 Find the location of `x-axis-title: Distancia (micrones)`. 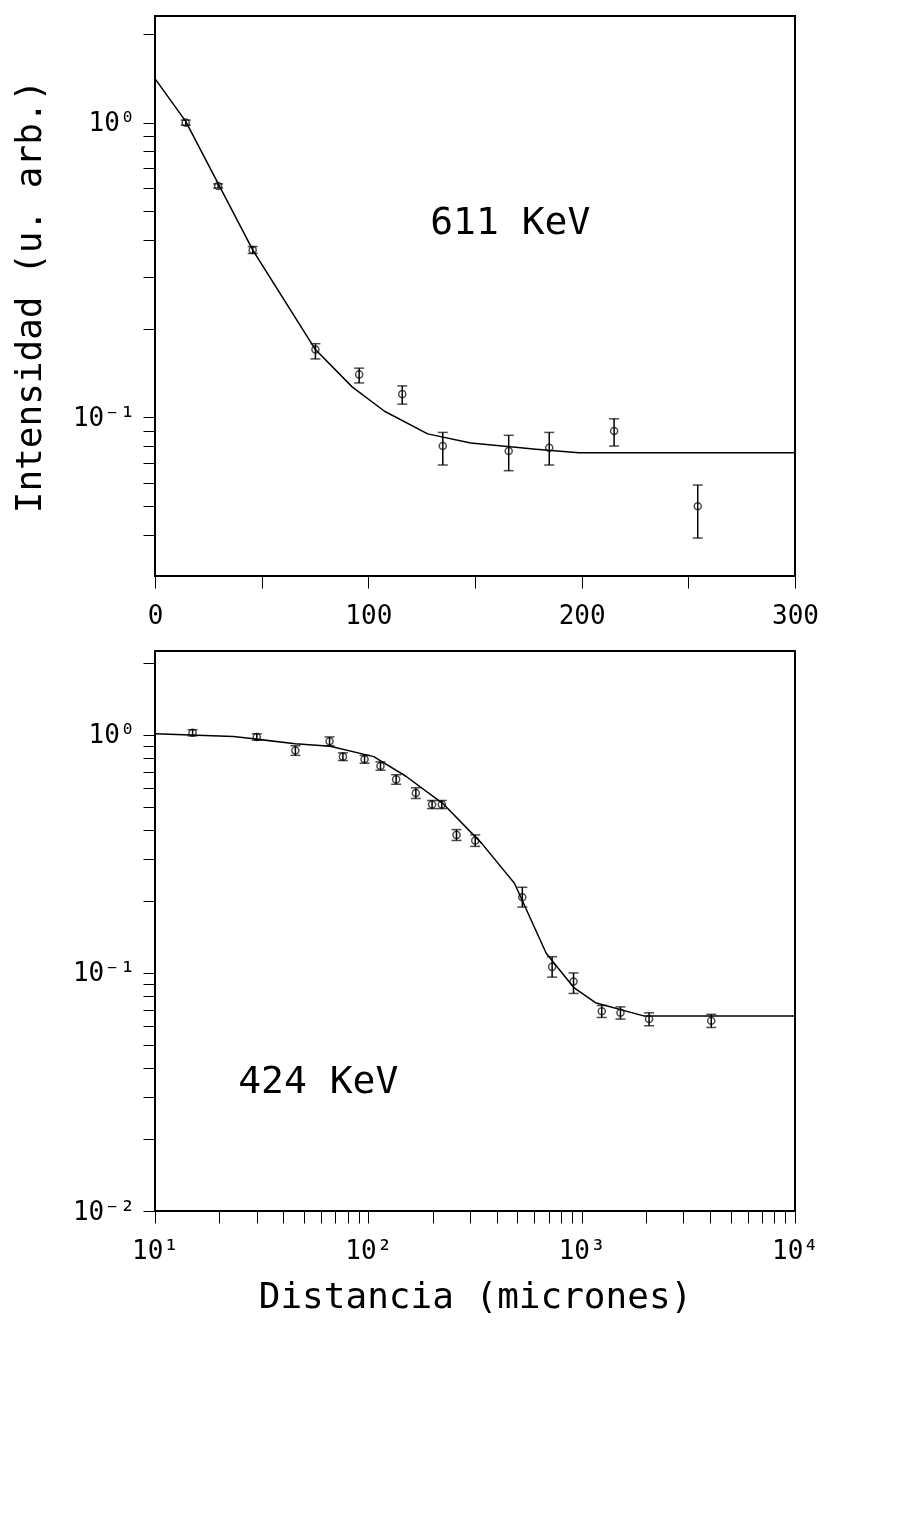

x-axis-title: Distancia (micrones) is located at coordinates (475, 1295).